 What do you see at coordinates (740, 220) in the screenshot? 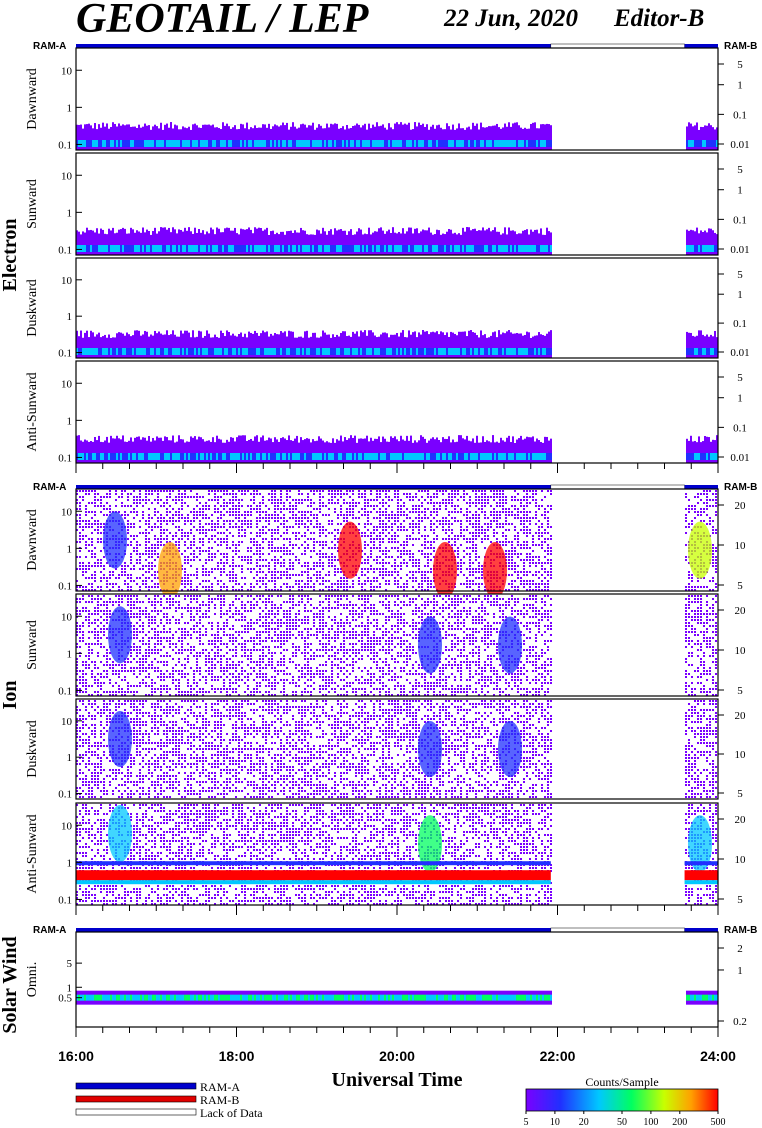
I see `y-tick-label-right: 0.1` at bounding box center [740, 220].